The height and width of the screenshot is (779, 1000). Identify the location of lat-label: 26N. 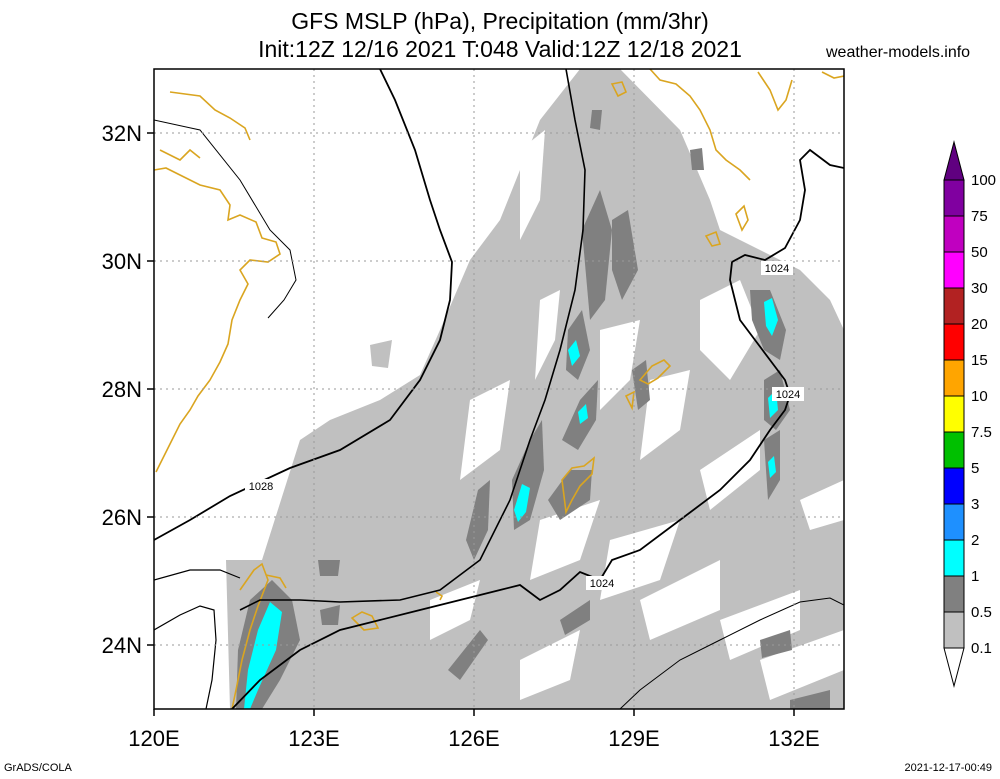
(122, 517).